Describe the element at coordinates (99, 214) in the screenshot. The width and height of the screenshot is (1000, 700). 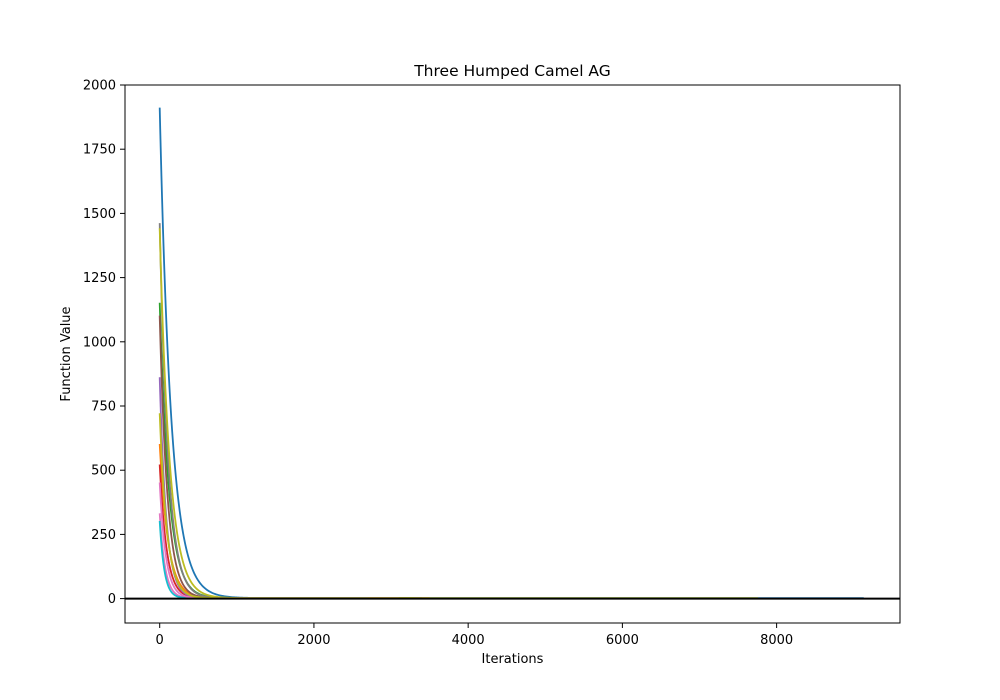
I see `y-tick-label: 1500` at that location.